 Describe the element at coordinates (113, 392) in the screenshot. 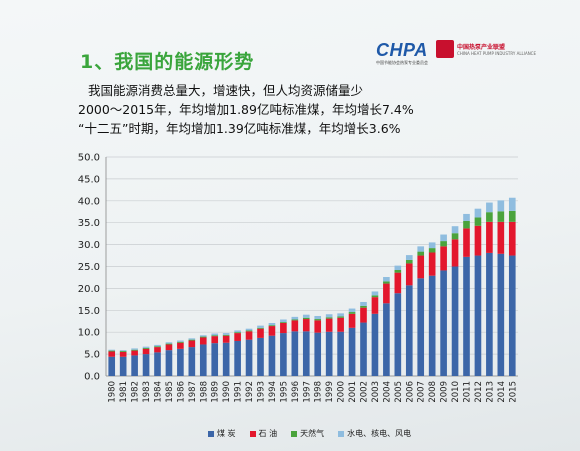

I see `x-tick-label: 1980` at that location.